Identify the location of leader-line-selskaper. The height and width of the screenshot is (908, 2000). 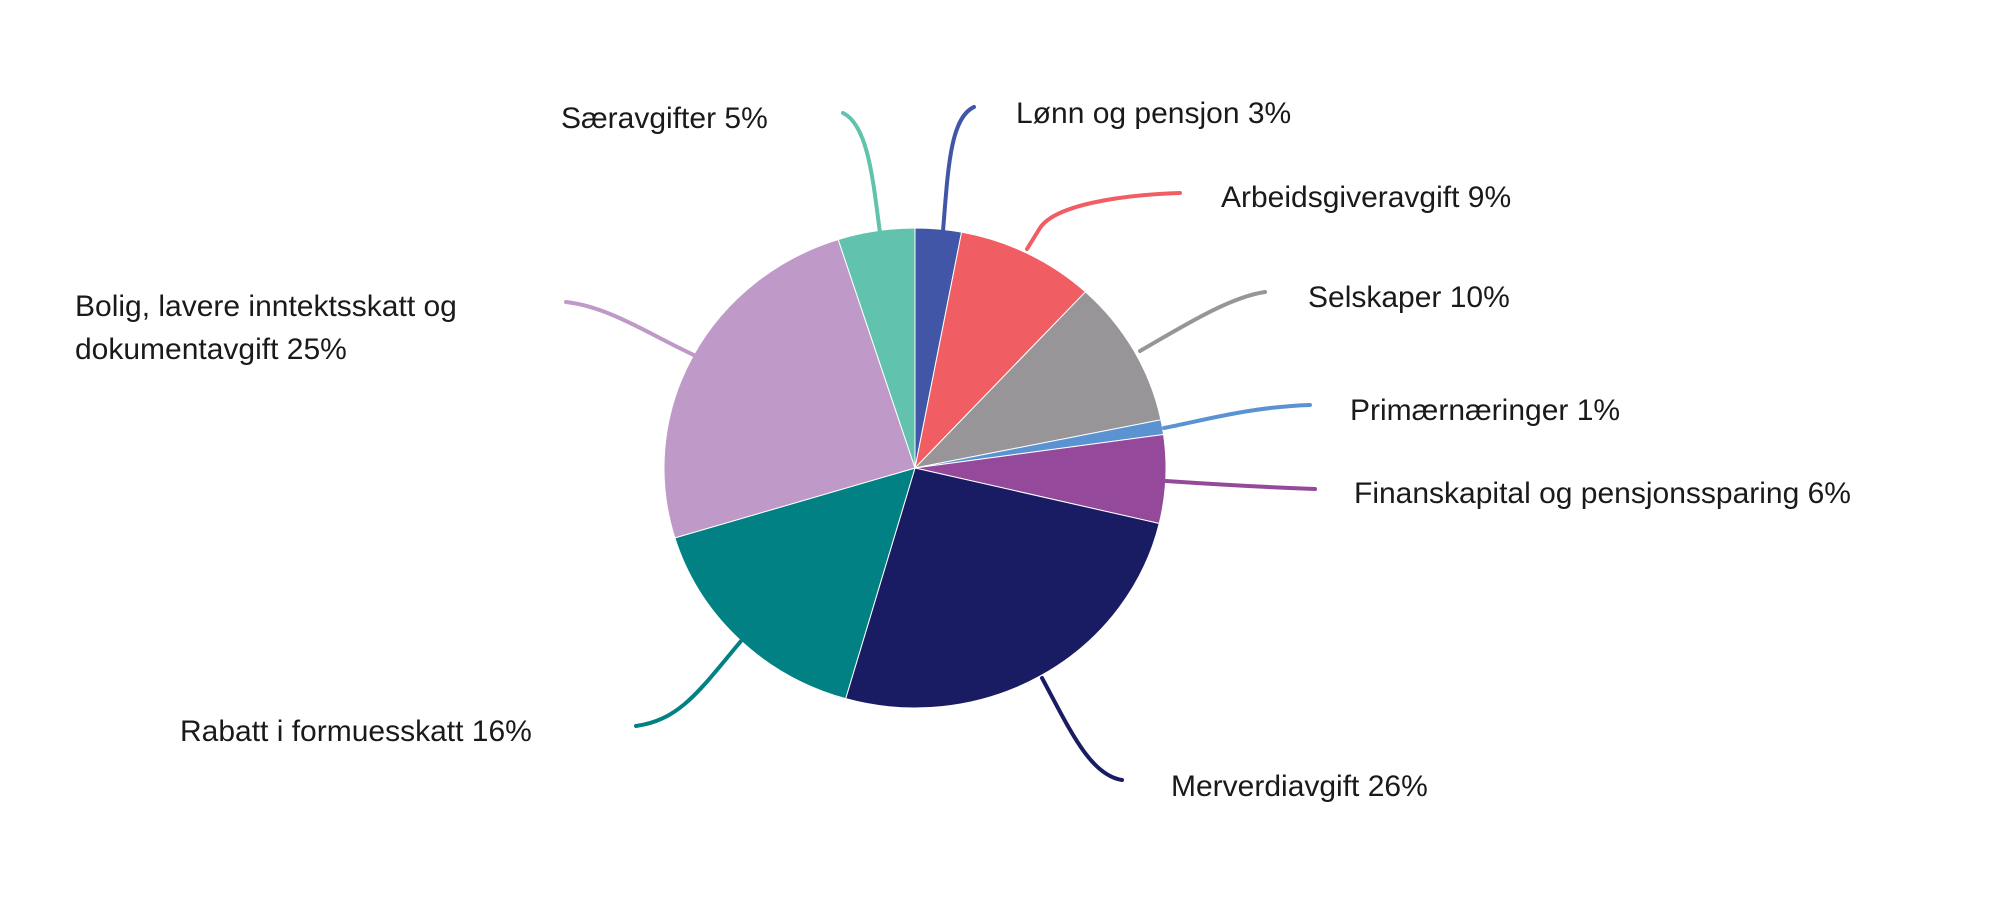
(1202, 321).